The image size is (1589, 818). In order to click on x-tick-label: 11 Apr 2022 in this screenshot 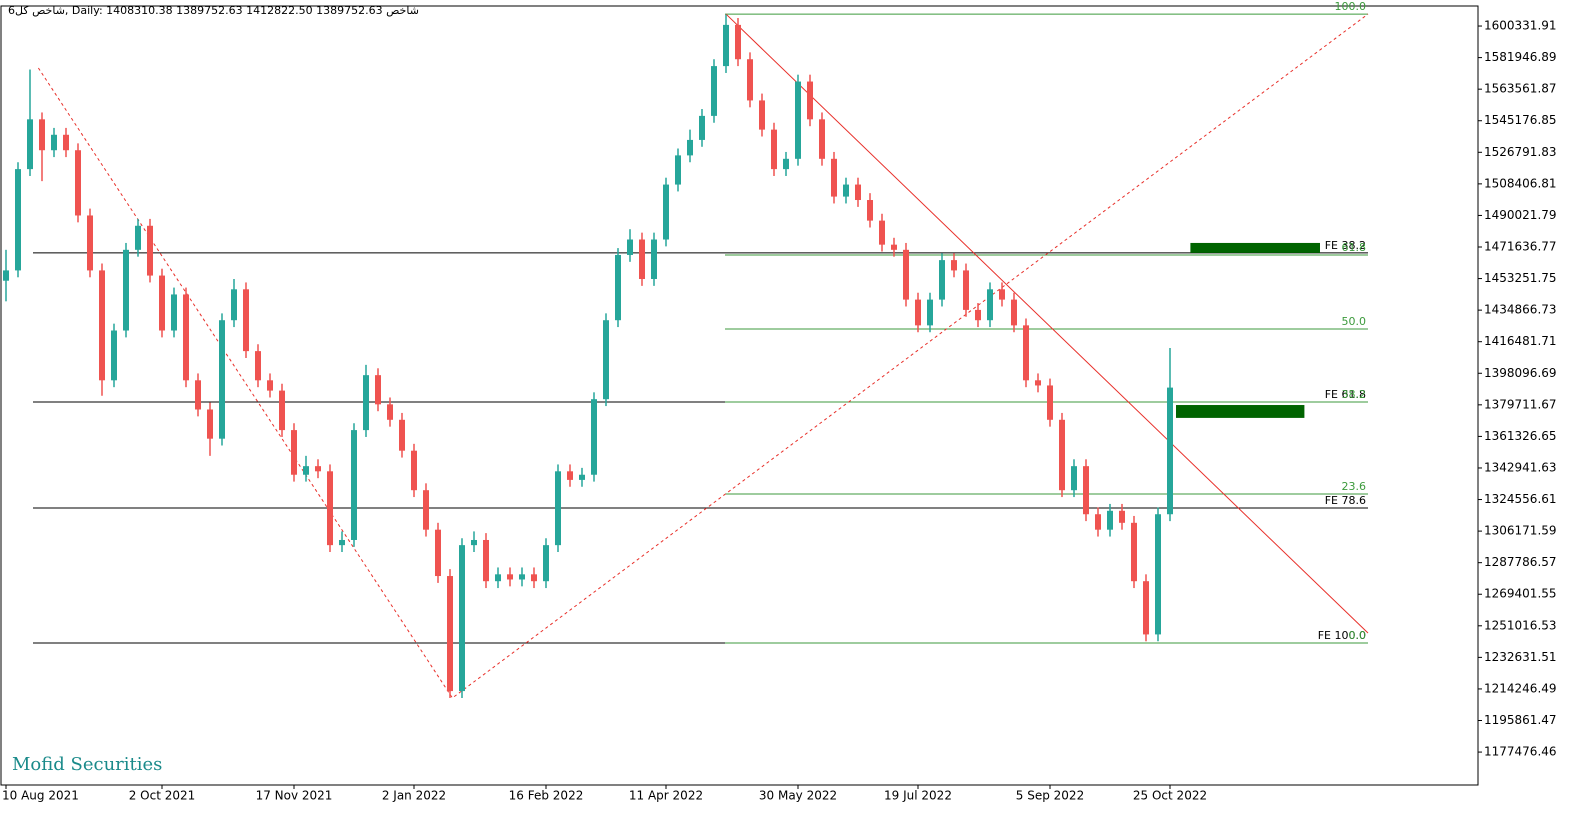, I will do `click(666, 796)`.